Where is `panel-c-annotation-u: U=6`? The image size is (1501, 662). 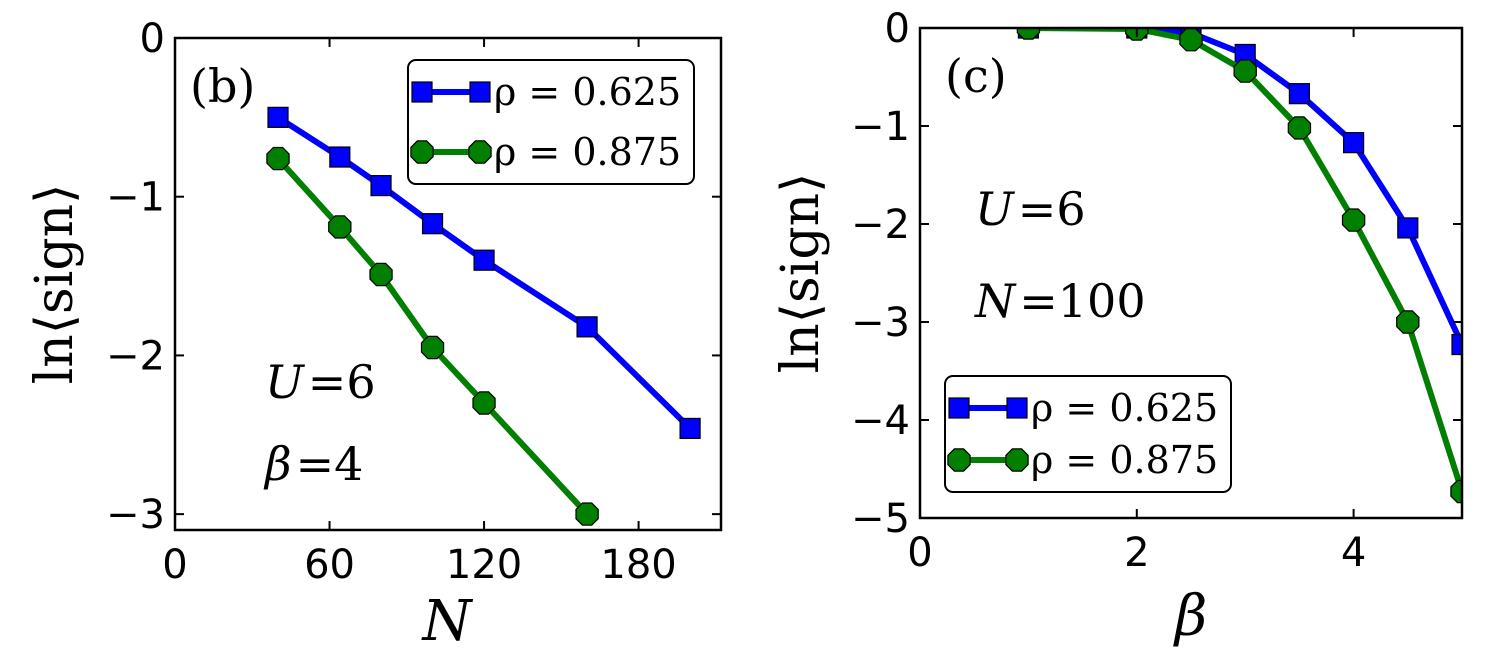 panel-c-annotation-u: U=6 is located at coordinates (1030, 209).